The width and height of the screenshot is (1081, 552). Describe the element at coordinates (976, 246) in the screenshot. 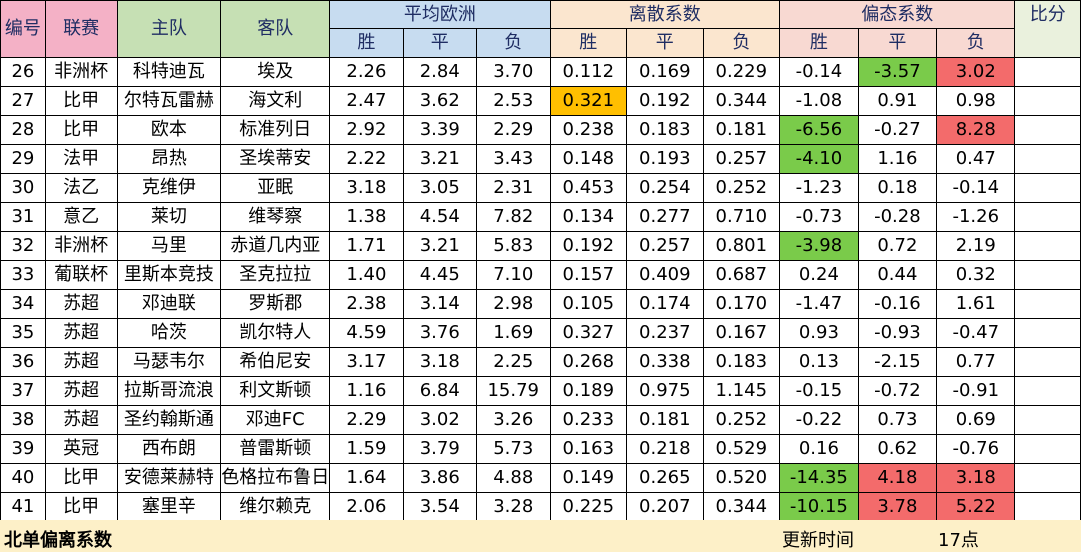

I see `cell-skew-lose: 2.19` at that location.